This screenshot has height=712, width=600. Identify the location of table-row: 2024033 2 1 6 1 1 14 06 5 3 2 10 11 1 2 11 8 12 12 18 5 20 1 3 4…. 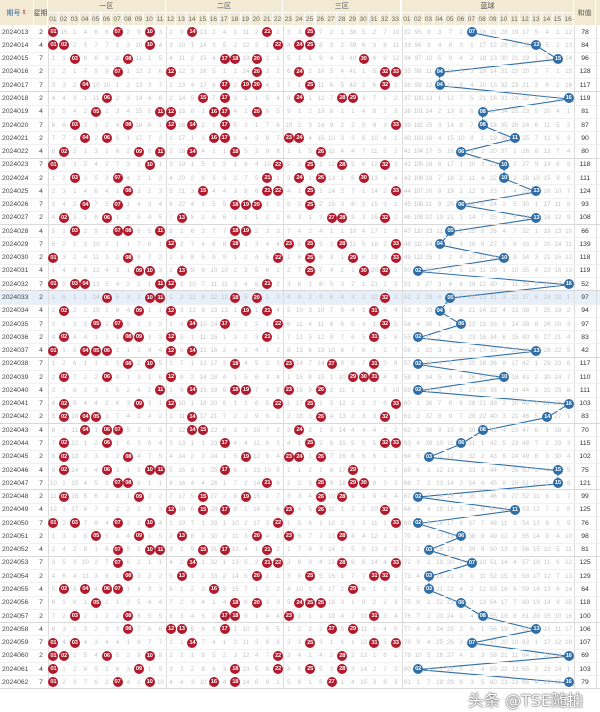
(300, 298).